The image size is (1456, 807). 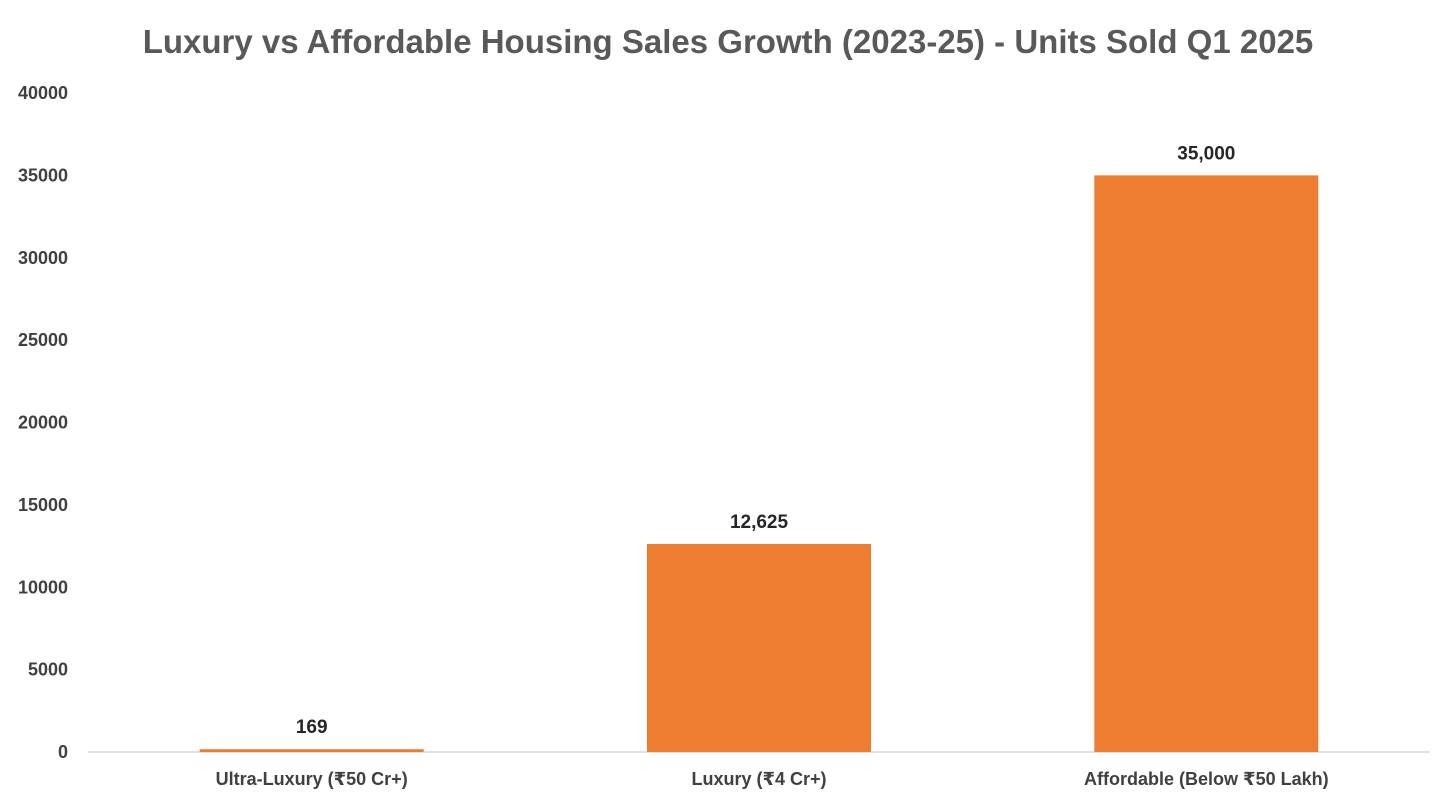 What do you see at coordinates (63, 752) in the screenshot?
I see `y-tick-label: 0` at bounding box center [63, 752].